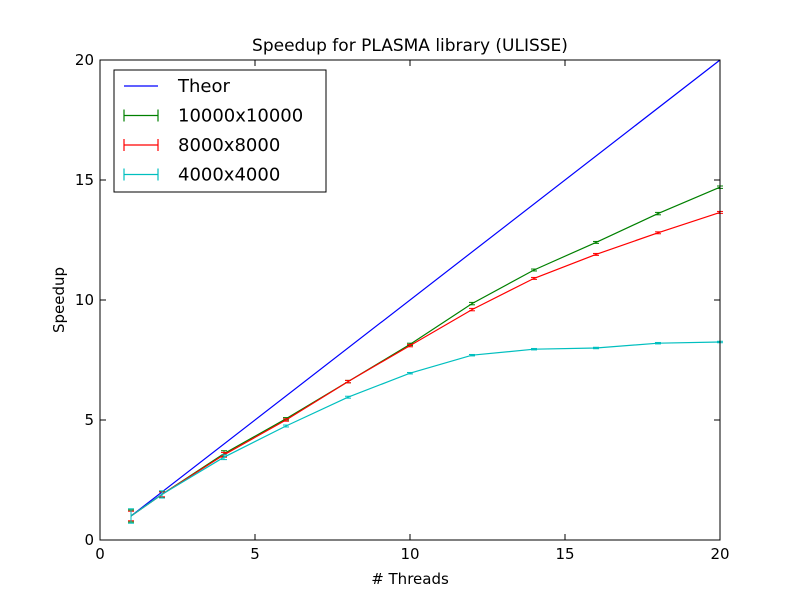 This screenshot has height=600, width=800. What do you see at coordinates (203, 86) in the screenshot?
I see `legend-label: Theor` at bounding box center [203, 86].